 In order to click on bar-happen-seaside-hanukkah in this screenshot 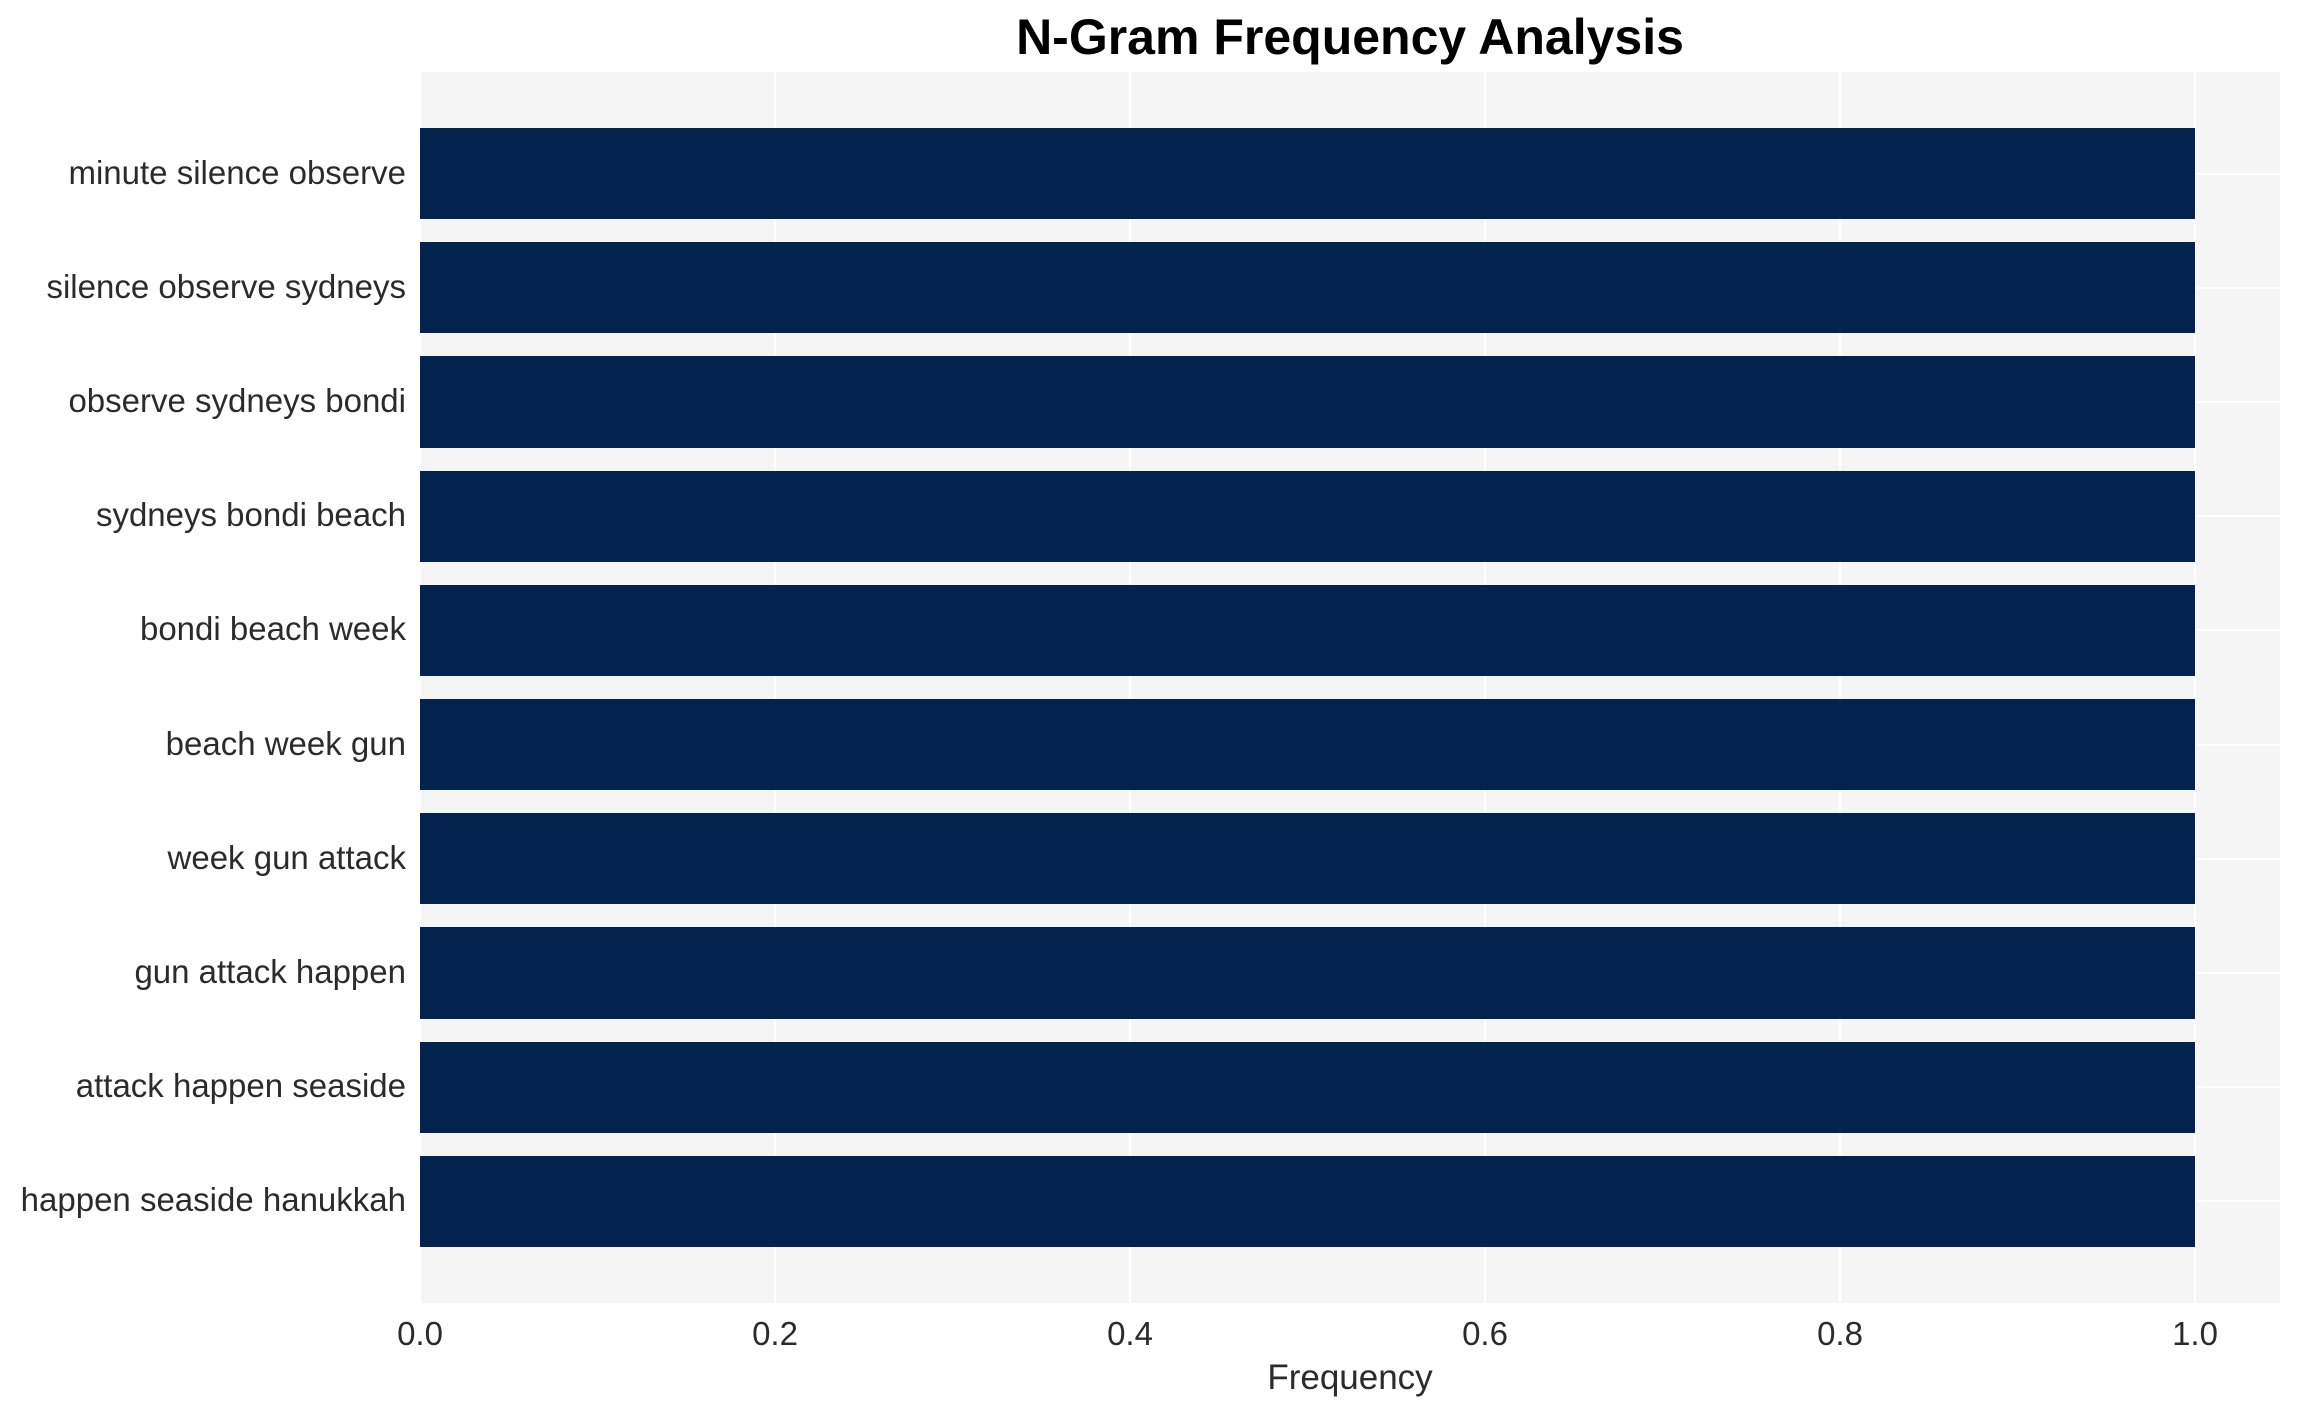, I will do `click(1307, 1201)`.